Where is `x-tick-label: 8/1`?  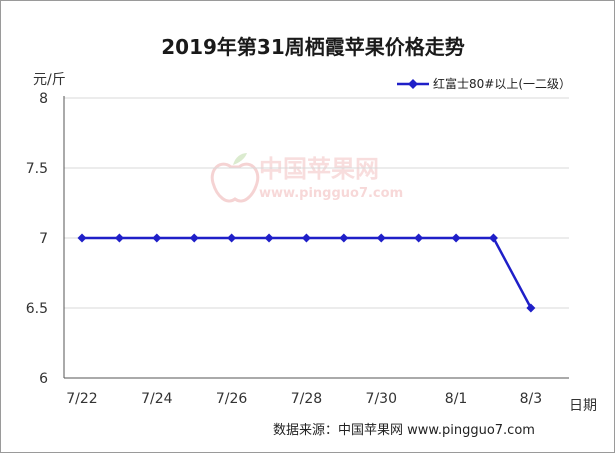 x-tick-label: 8/1 is located at coordinates (456, 399).